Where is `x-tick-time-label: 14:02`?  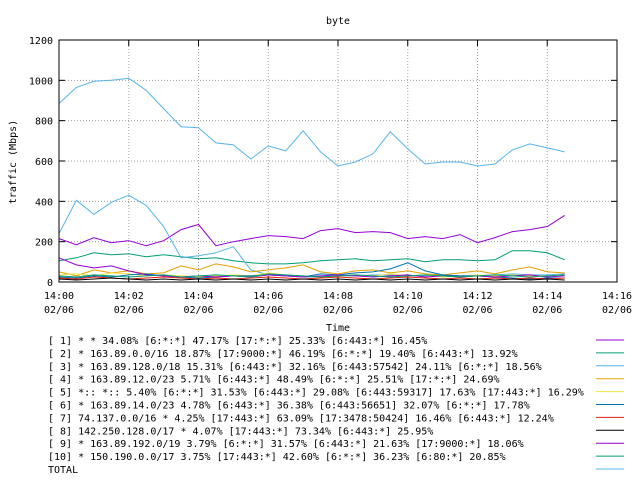 x-tick-time-label: 14:02 is located at coordinates (129, 296).